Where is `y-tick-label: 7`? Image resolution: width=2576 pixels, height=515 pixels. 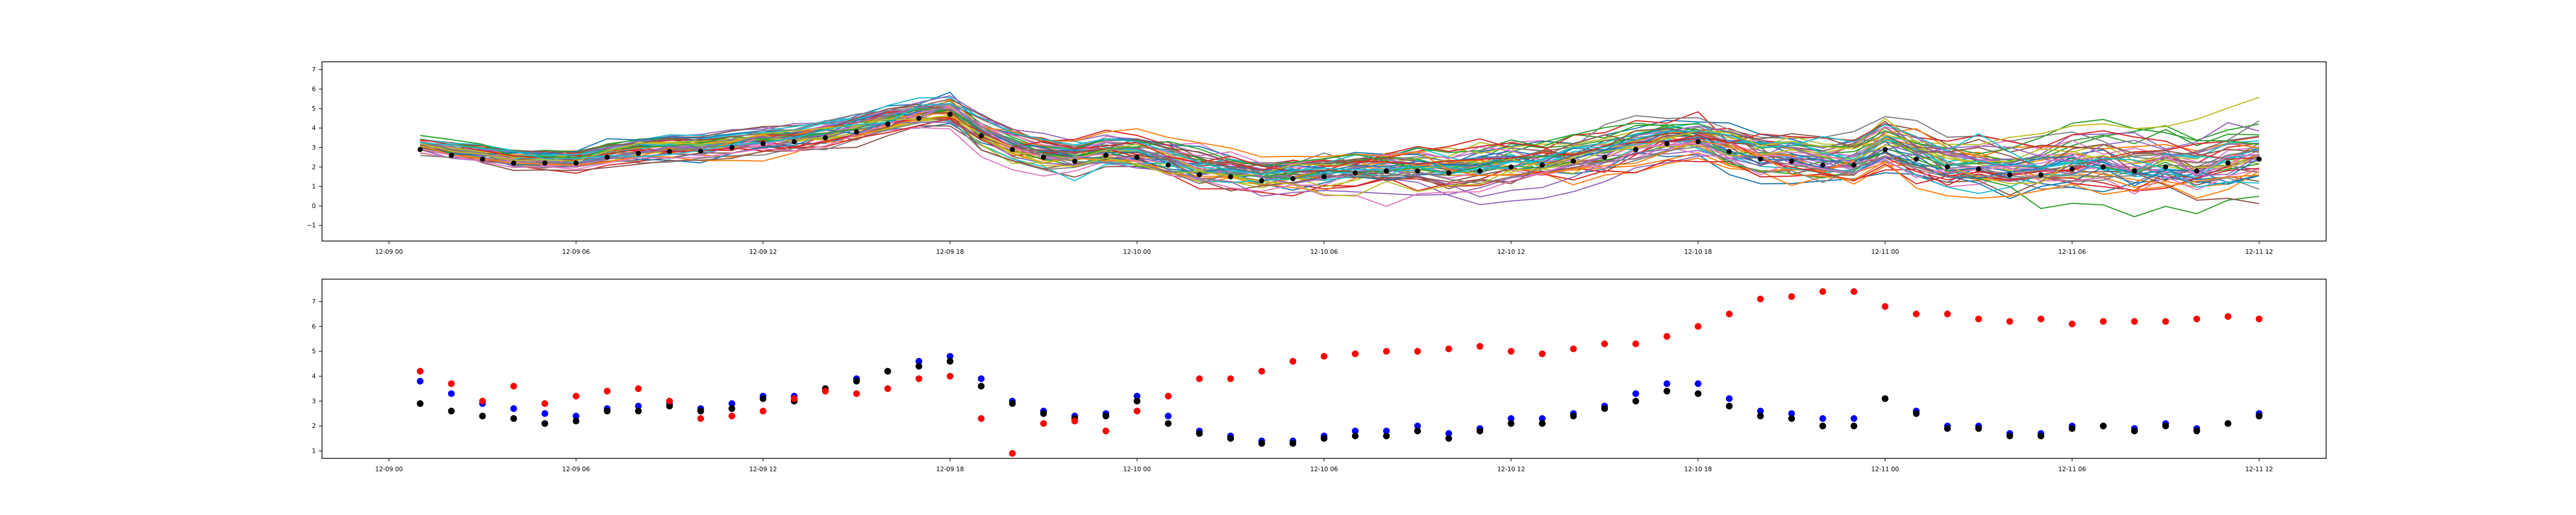 y-tick-label: 7 is located at coordinates (314, 301).